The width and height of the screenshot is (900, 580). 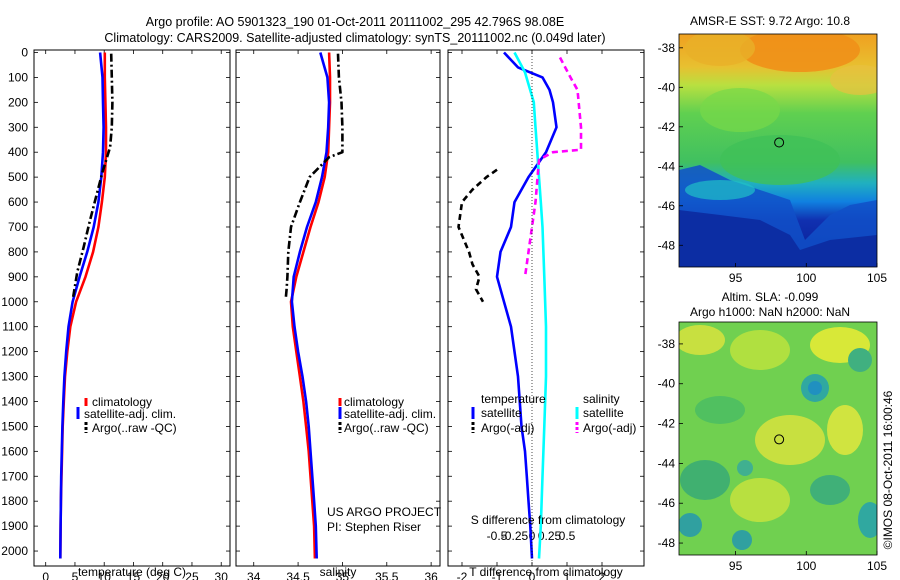 I want to click on legend-header-salinity: salinity, so click(x=601, y=399).